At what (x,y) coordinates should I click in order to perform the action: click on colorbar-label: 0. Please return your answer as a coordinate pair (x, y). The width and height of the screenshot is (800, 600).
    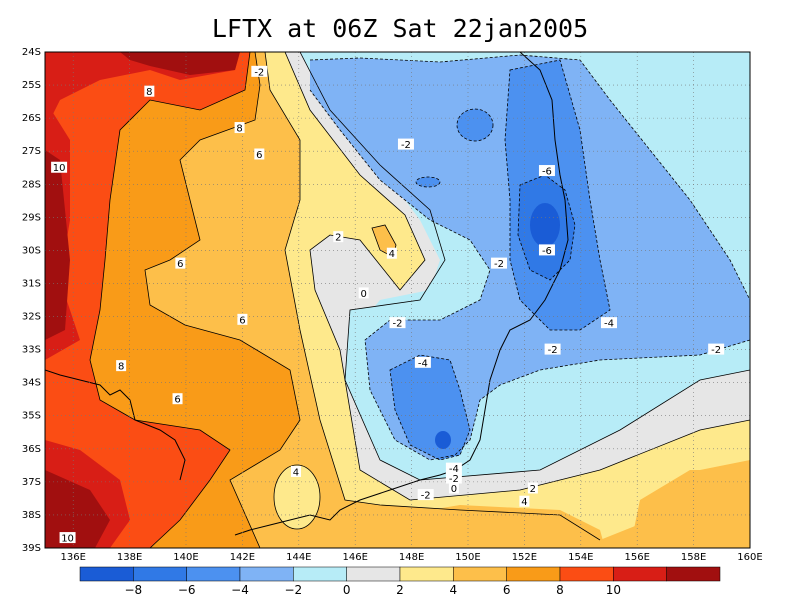
    Looking at the image, I should click on (347, 590).